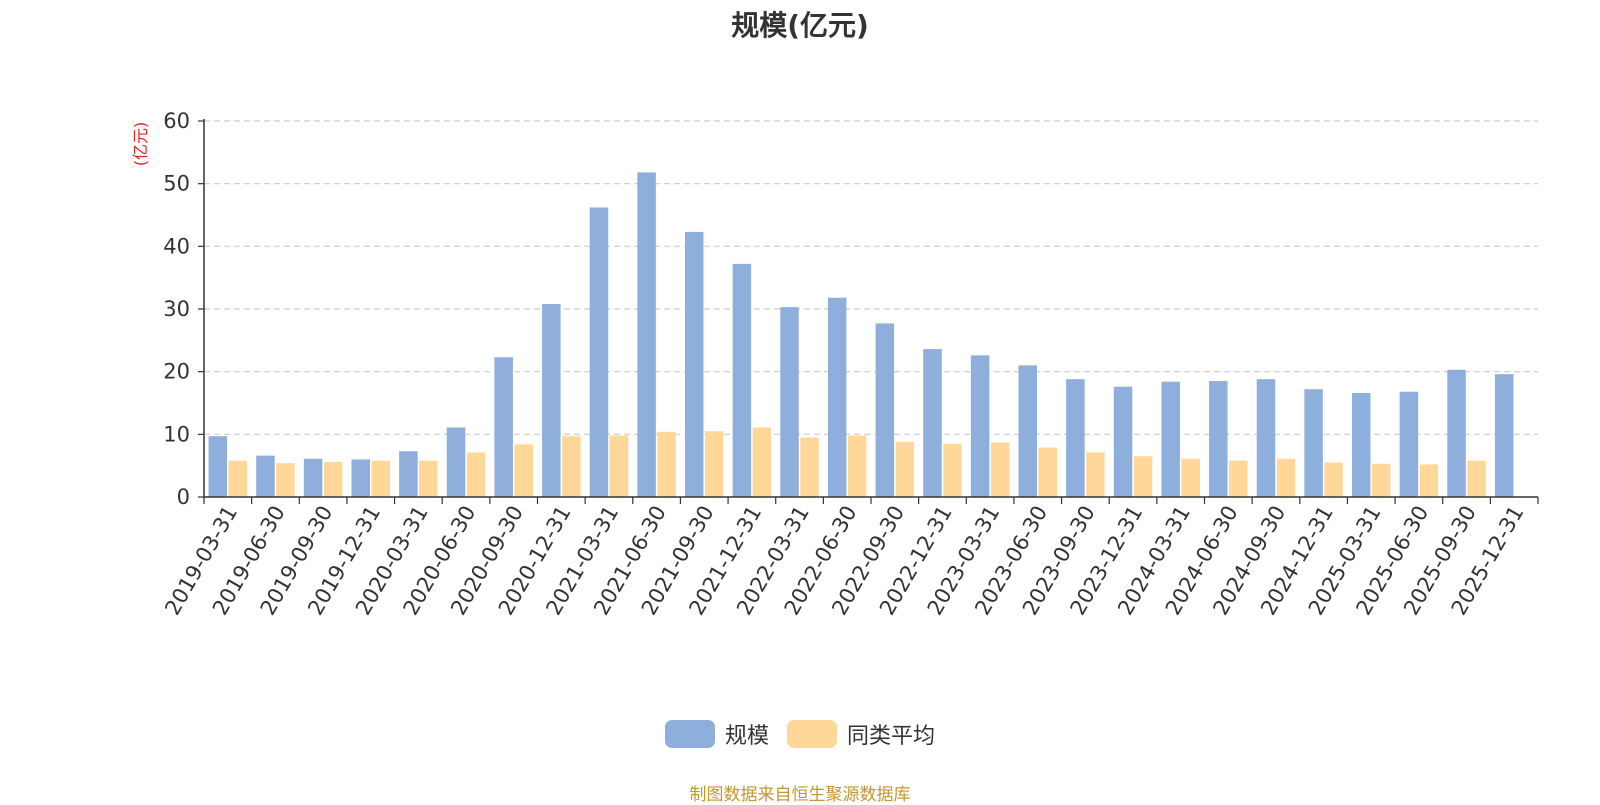  I want to click on legend-label-scale: 规模, so click(746, 736).